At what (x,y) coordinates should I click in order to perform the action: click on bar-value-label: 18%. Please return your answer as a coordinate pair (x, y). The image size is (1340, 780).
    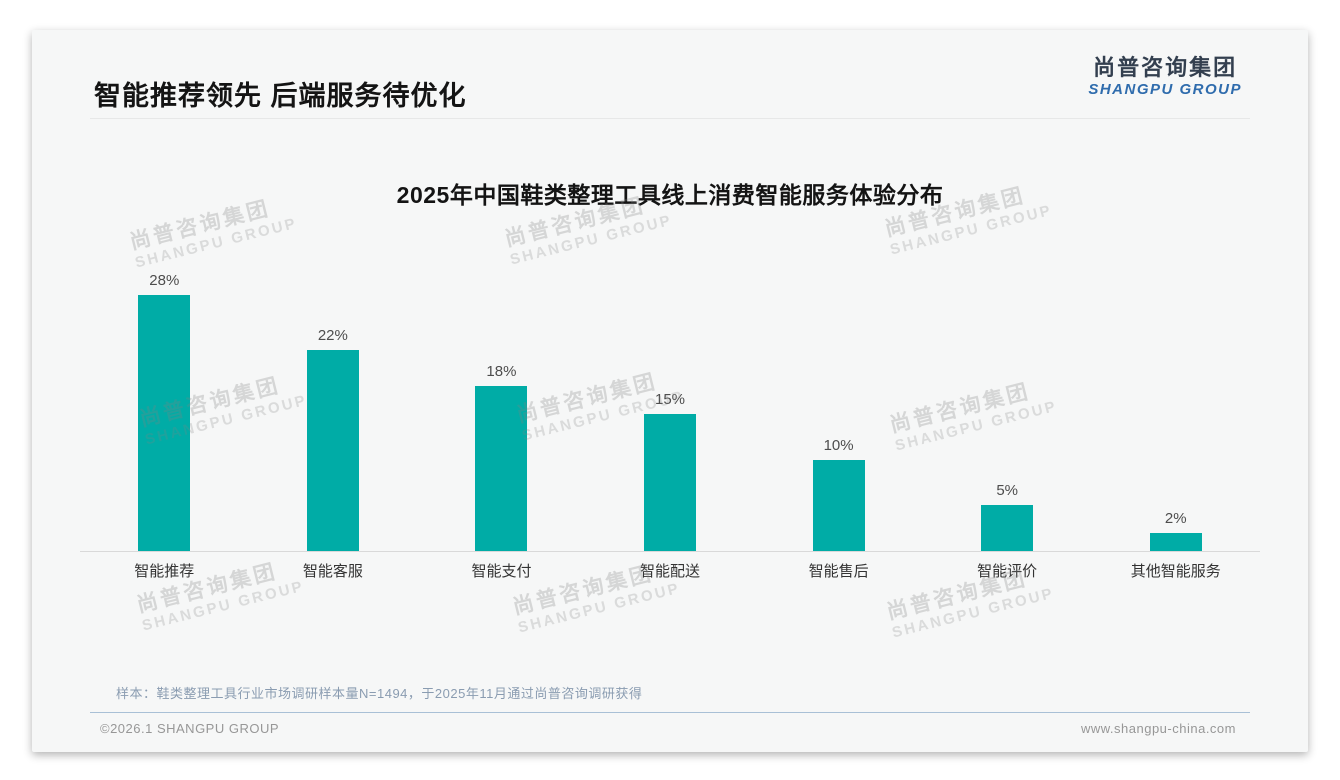
    Looking at the image, I should click on (501, 371).